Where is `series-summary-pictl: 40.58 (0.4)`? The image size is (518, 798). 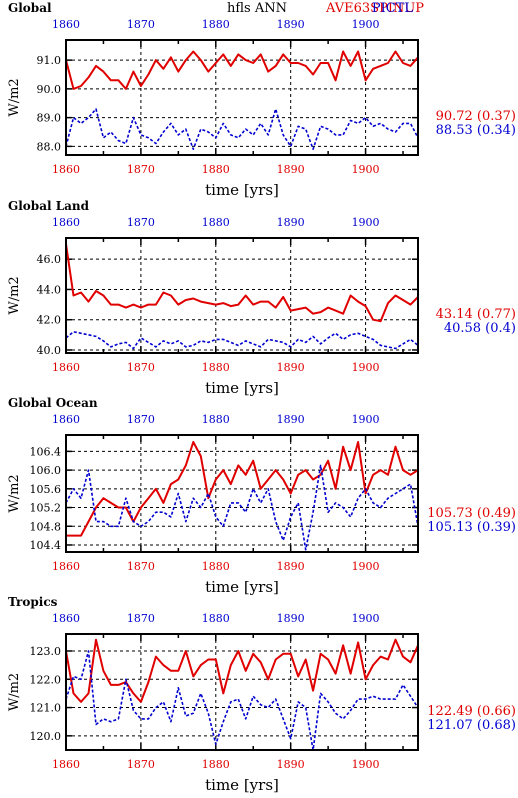
series-summary-pictl: 40.58 (0.4) is located at coordinates (480, 328).